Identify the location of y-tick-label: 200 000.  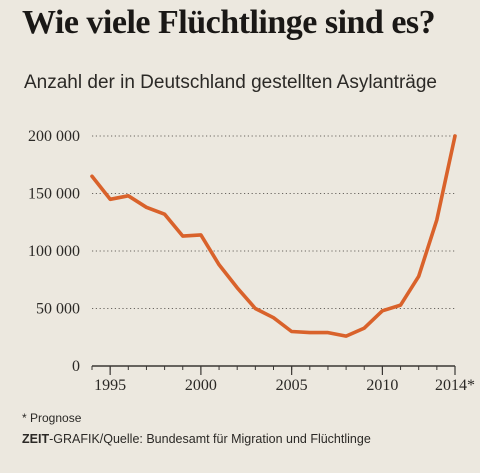
(54, 136).